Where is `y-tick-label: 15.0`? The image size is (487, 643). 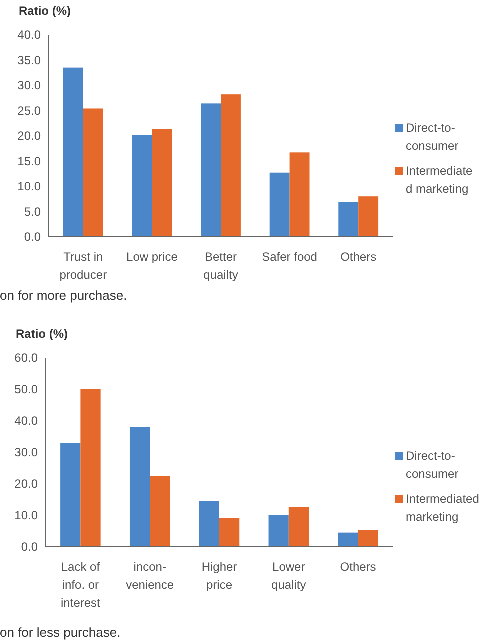 y-tick-label: 15.0 is located at coordinates (30, 161).